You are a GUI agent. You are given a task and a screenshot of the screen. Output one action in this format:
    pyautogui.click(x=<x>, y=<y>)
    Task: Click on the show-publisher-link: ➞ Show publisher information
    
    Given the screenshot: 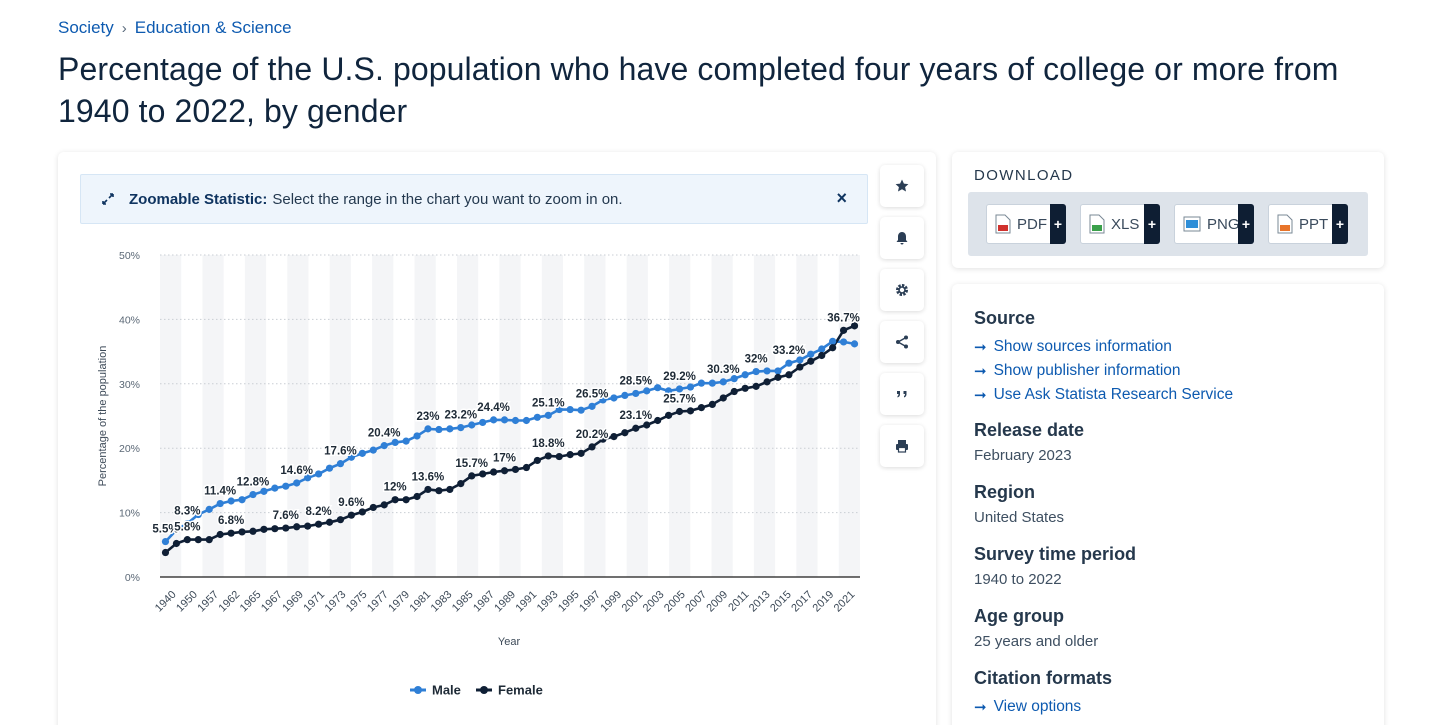 What is the action you would take?
    pyautogui.click(x=1103, y=371)
    